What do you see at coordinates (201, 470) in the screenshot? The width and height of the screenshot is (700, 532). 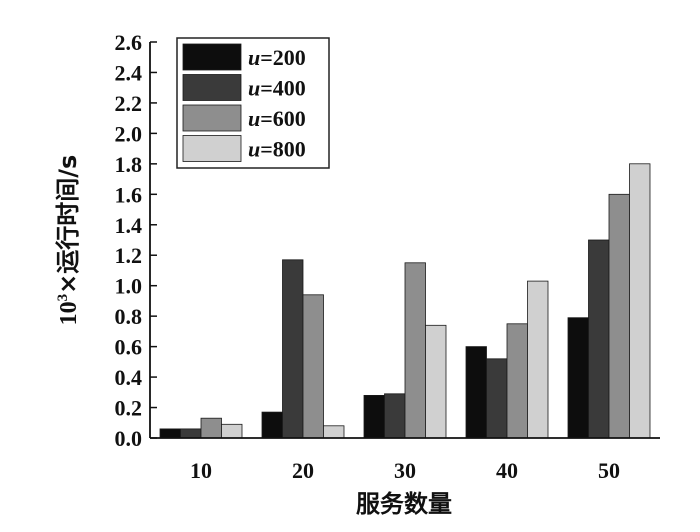 I see `x-tick-label: 10` at bounding box center [201, 470].